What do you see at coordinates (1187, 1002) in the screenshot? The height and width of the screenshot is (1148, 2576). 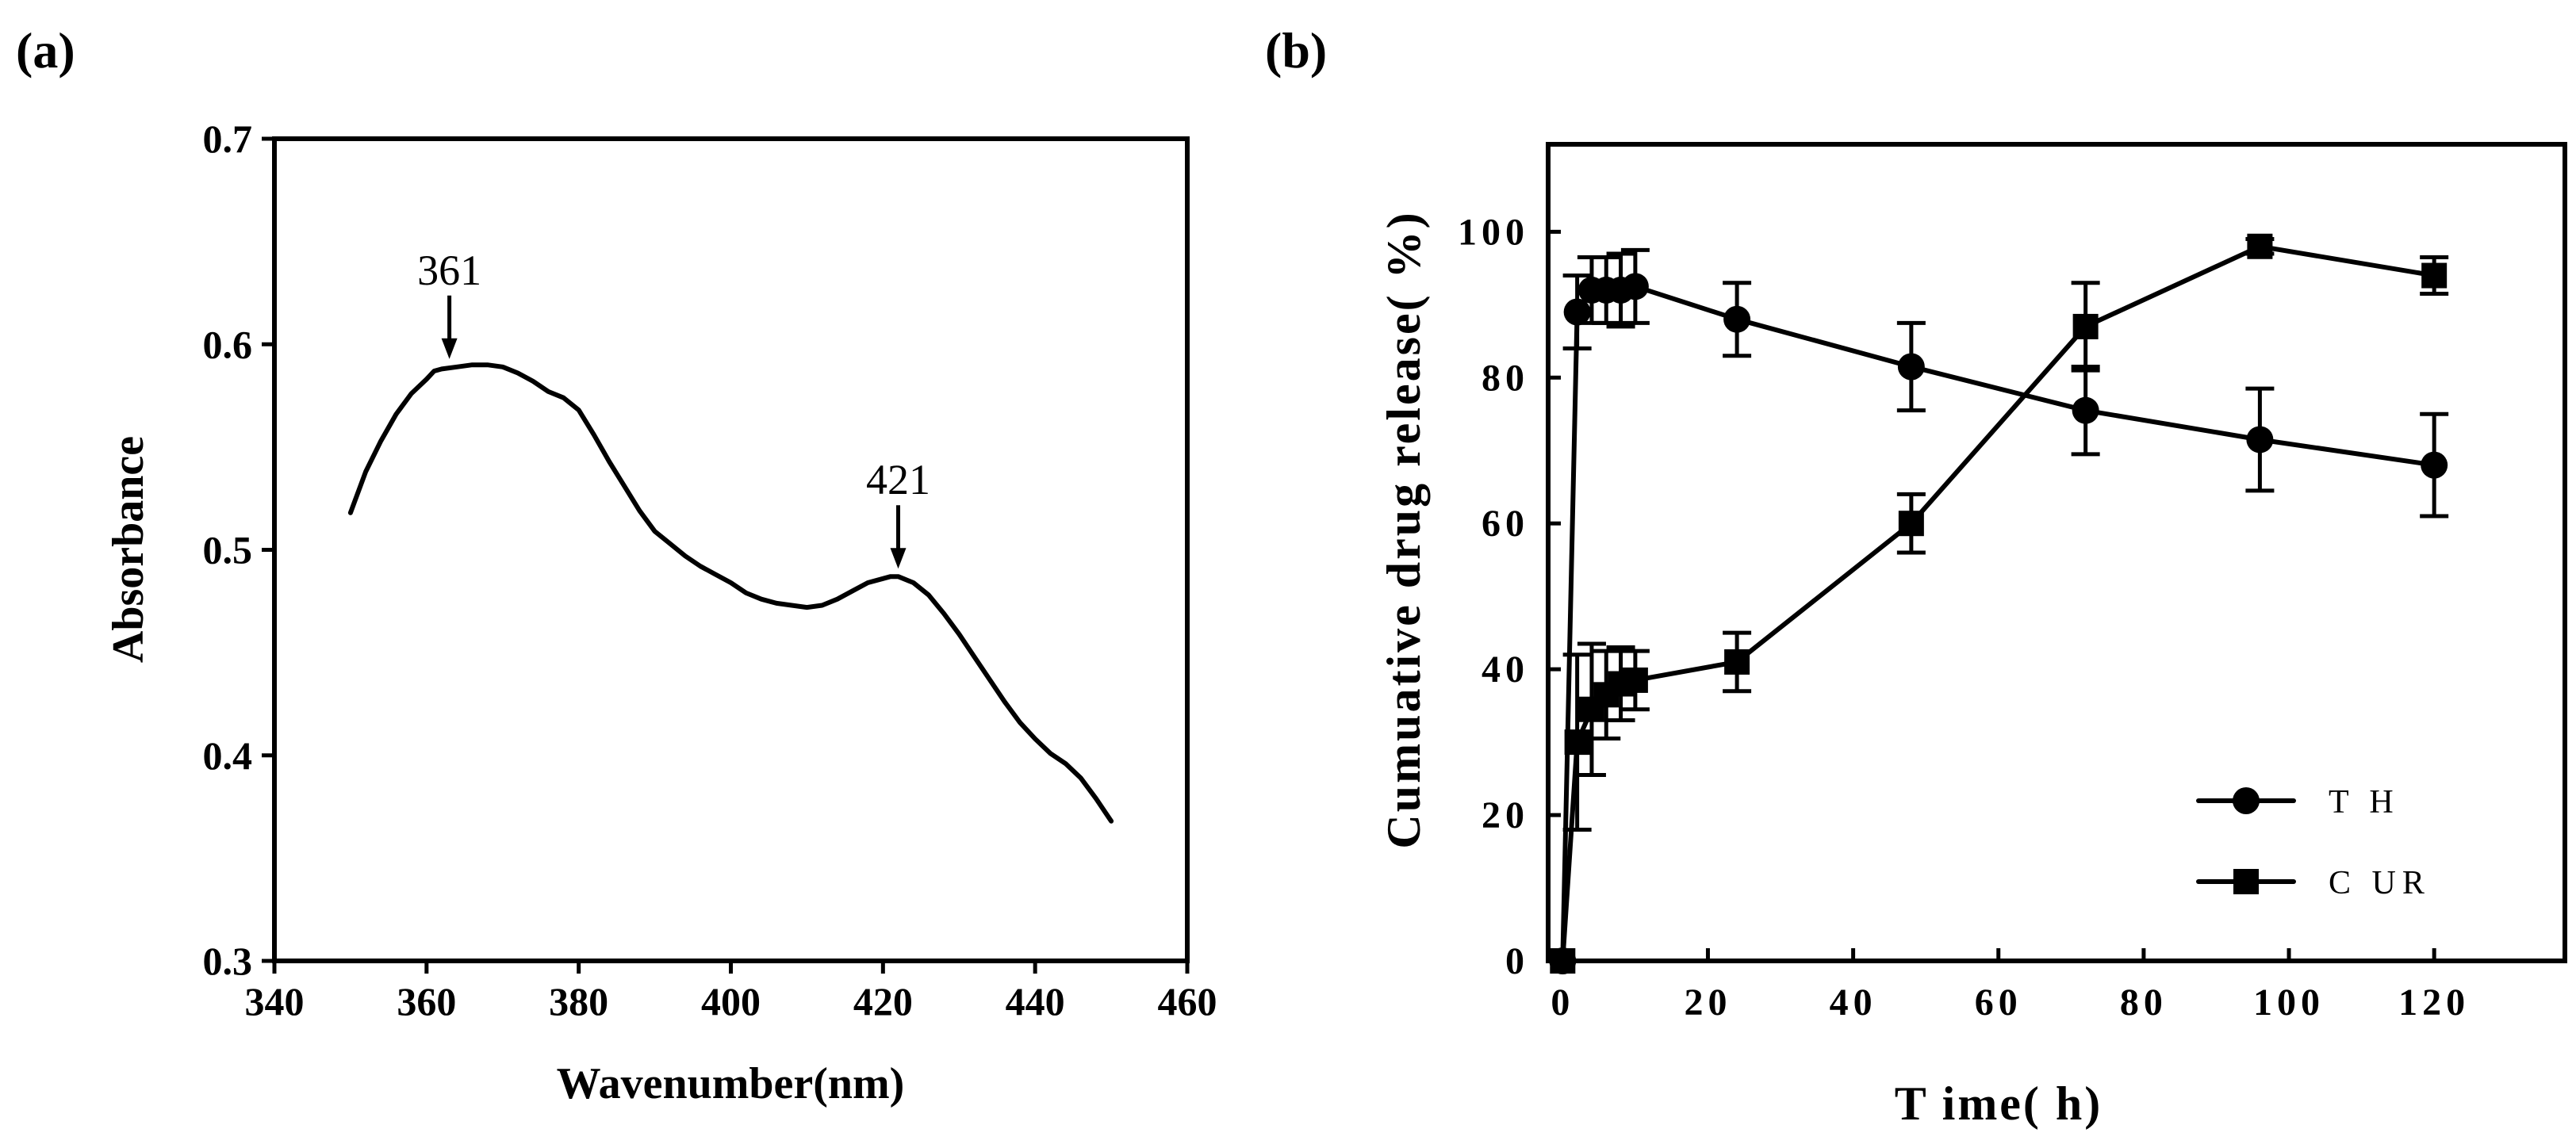 I see `panel-a-x-tick-label: 460` at bounding box center [1187, 1002].